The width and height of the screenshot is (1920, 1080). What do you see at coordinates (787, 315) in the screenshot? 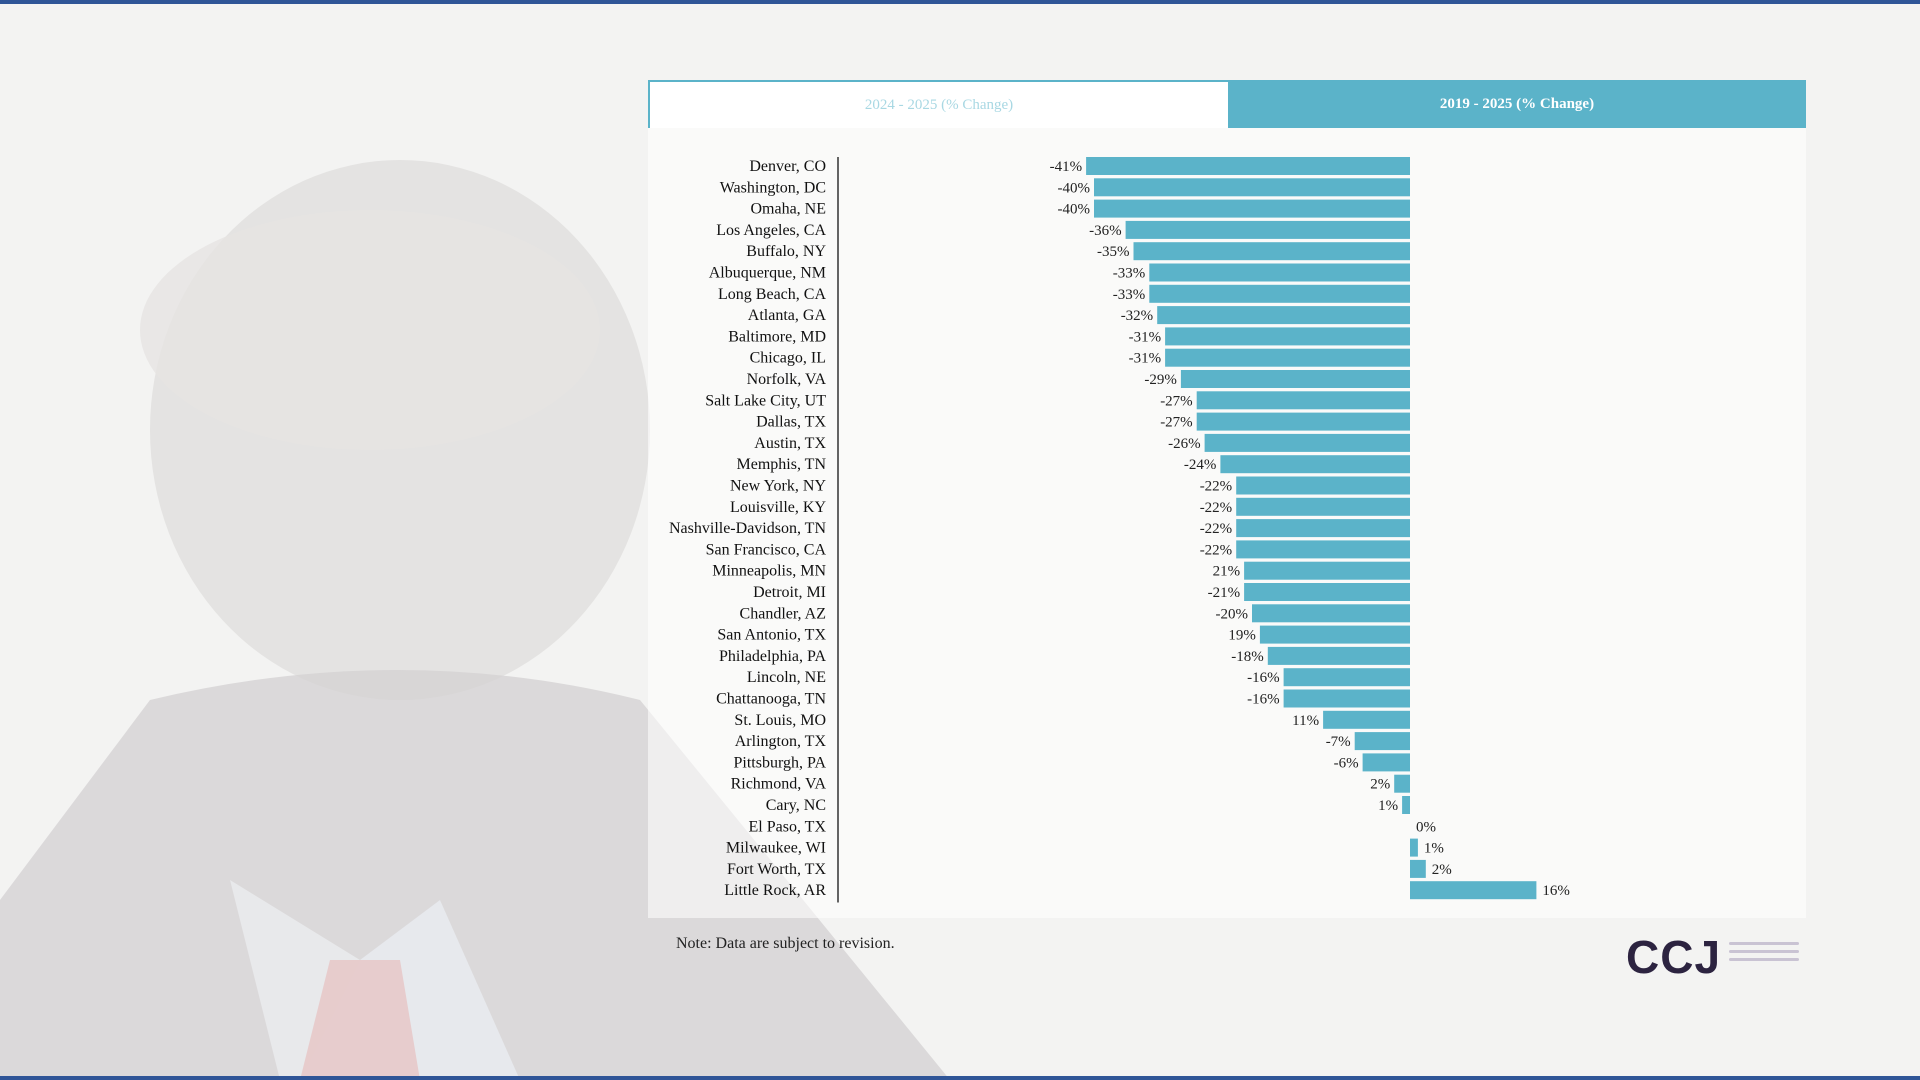
I see `category-label: Atlanta, GA` at bounding box center [787, 315].